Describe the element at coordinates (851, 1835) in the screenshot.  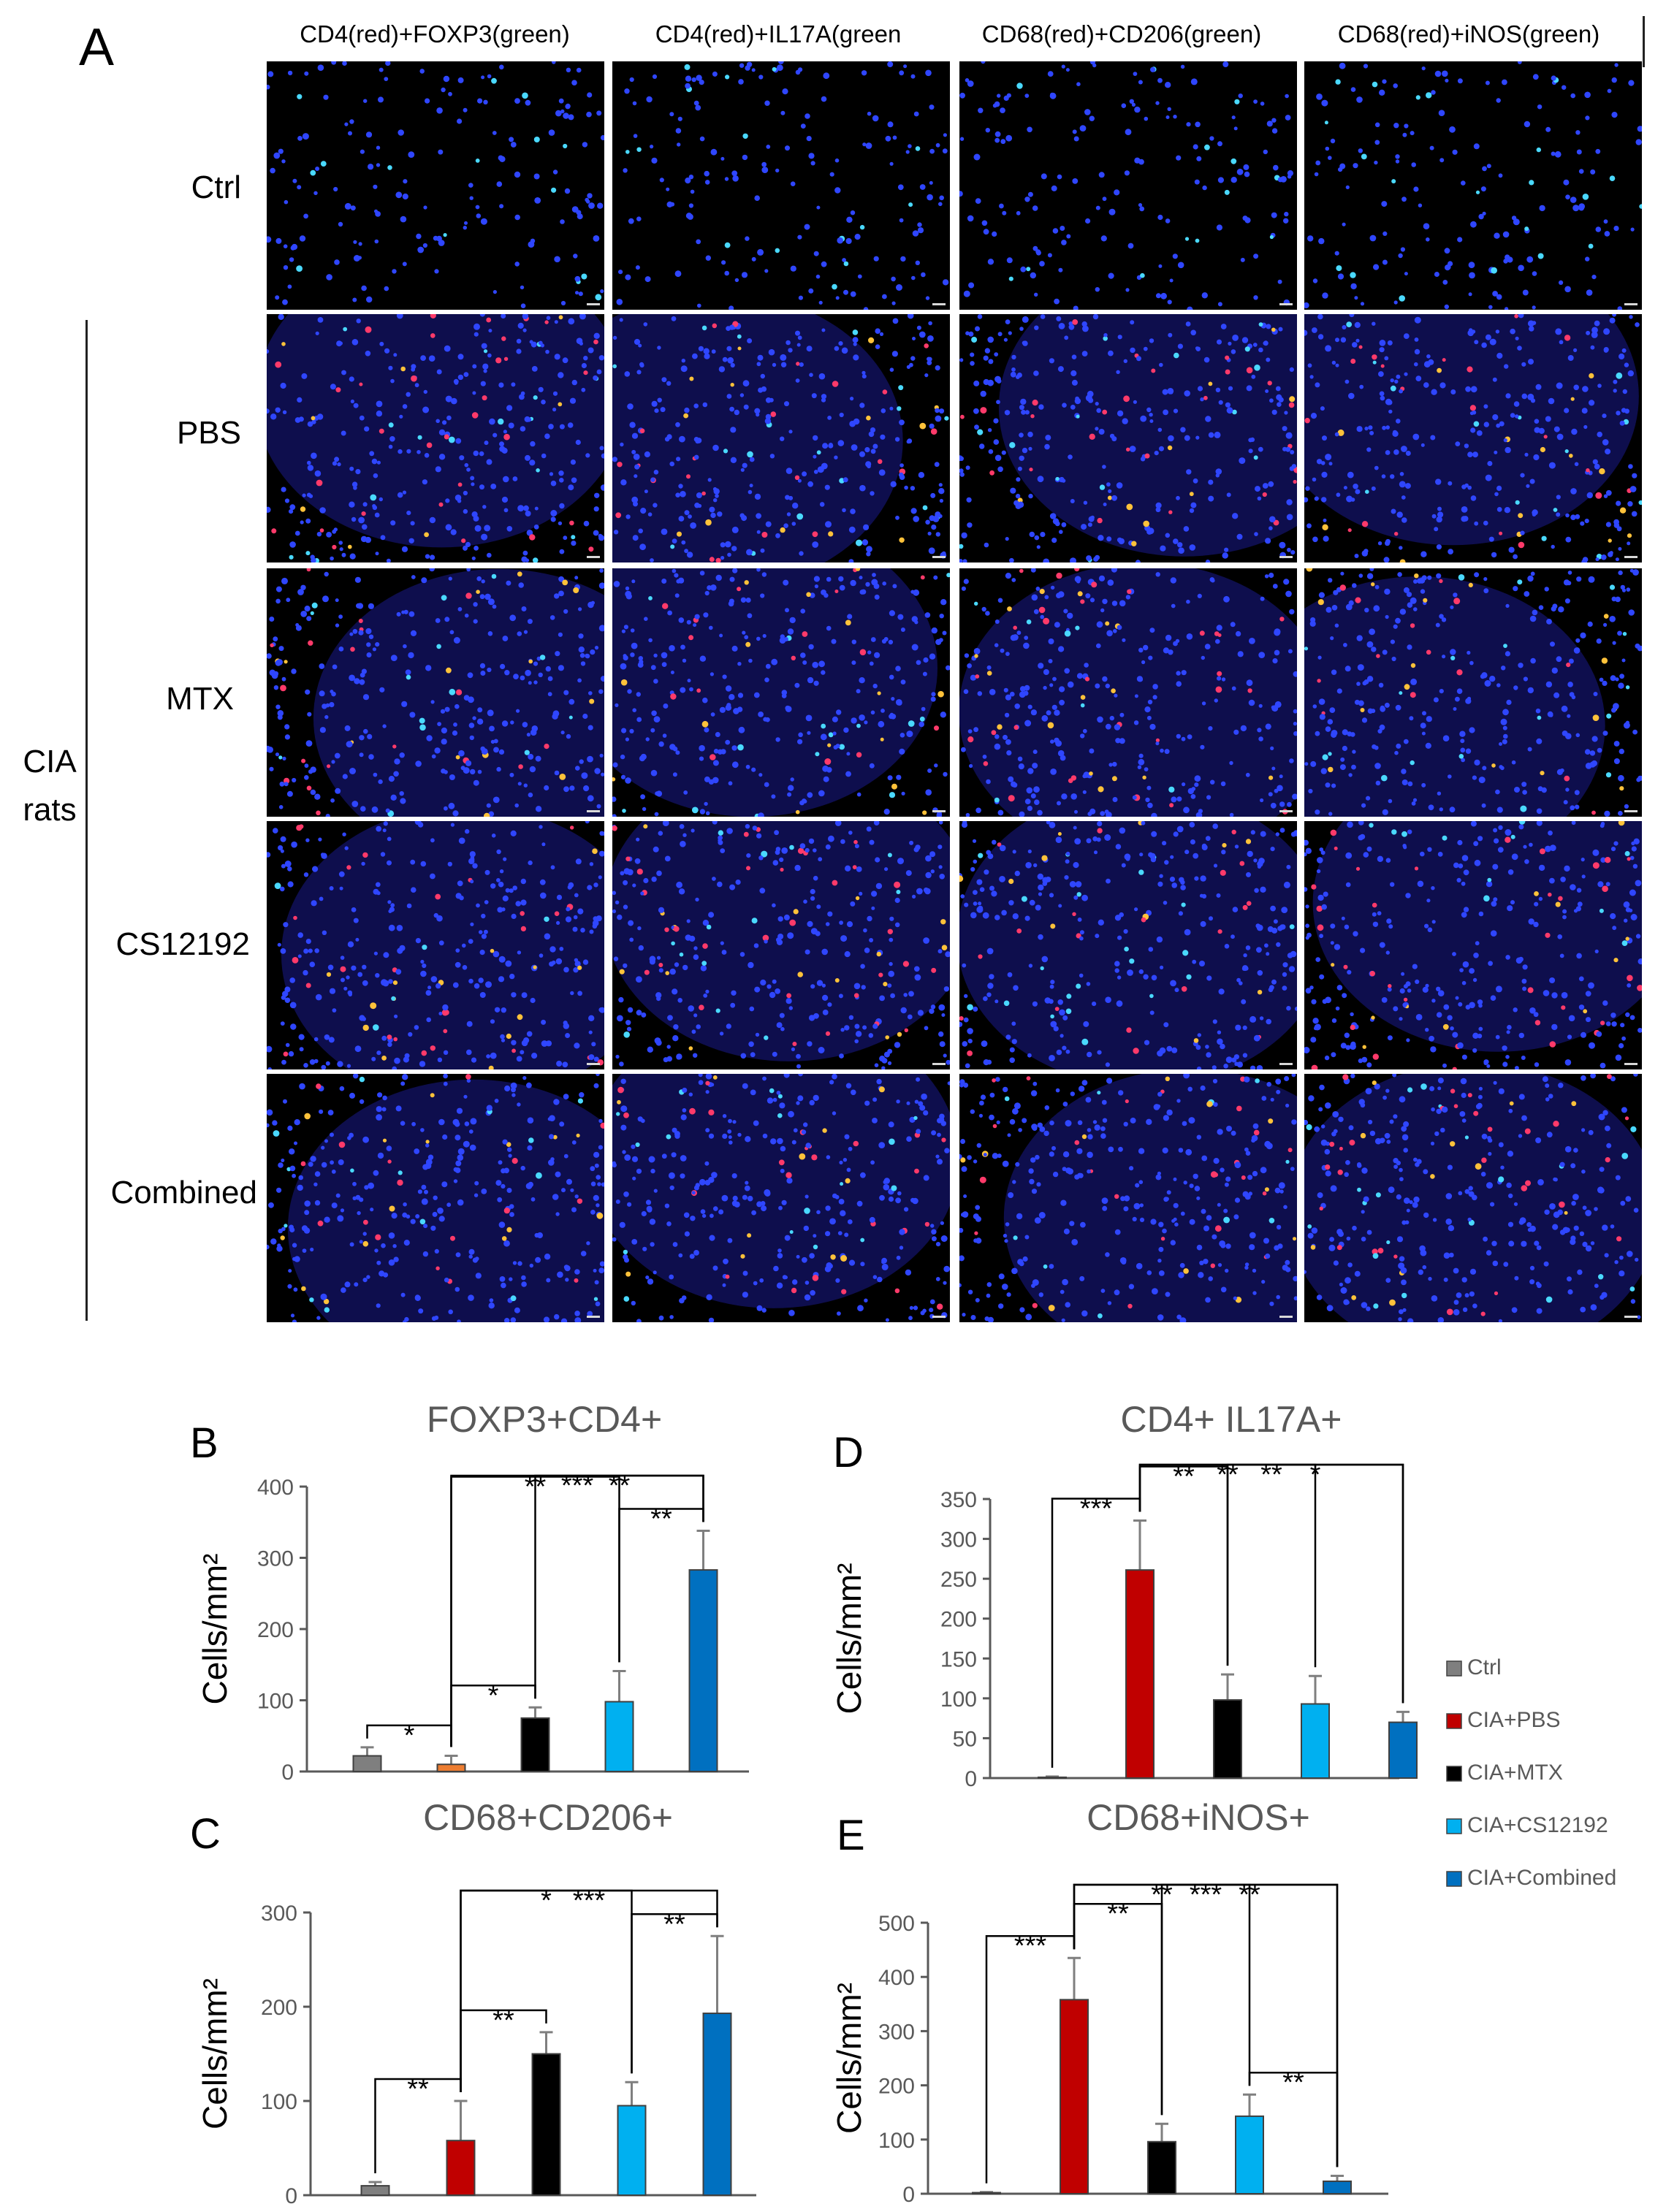
I see `chart-e-panel-letter: E` at that location.